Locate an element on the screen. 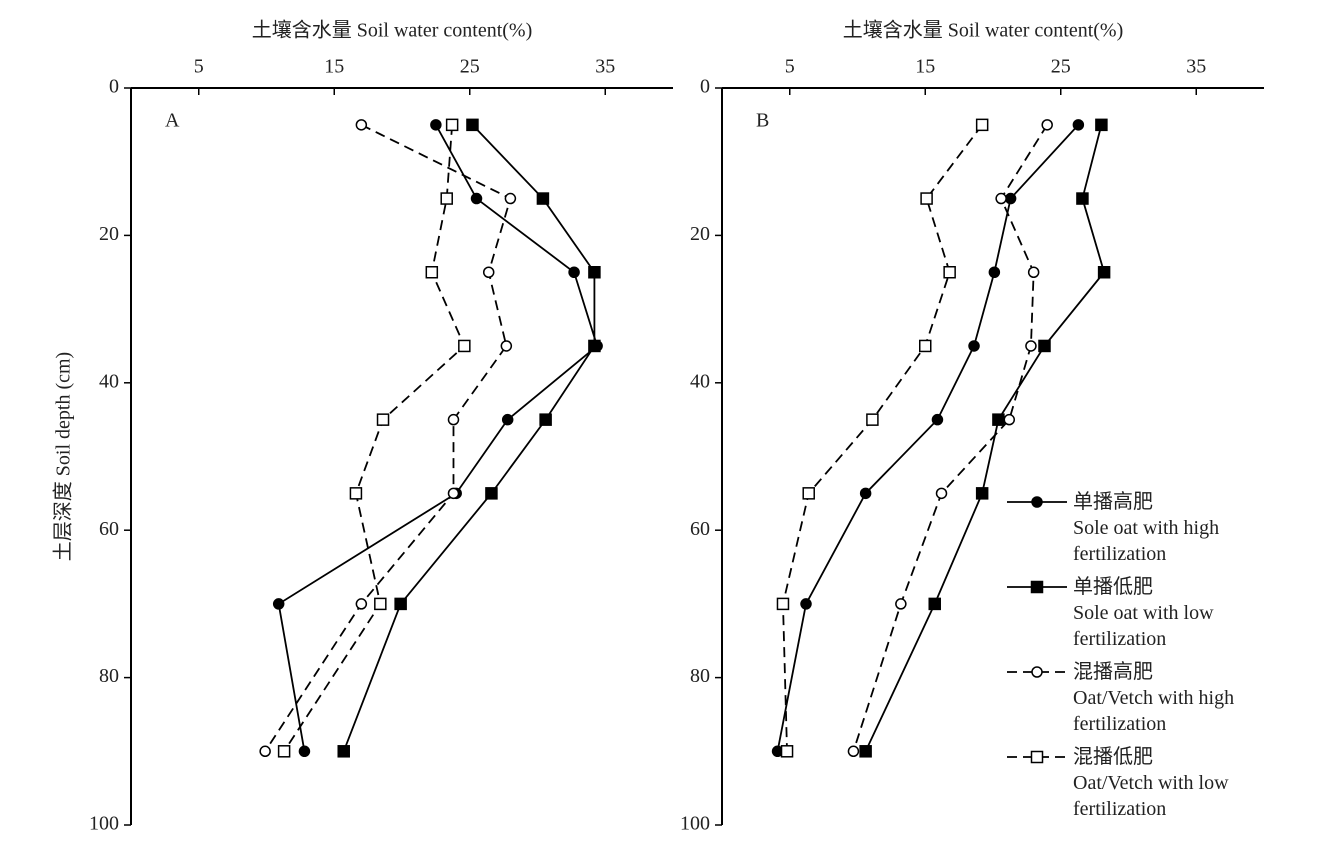  legend-entry: 单播低肥 Sole oat with low fertilization is located at coordinates (1131, 613).